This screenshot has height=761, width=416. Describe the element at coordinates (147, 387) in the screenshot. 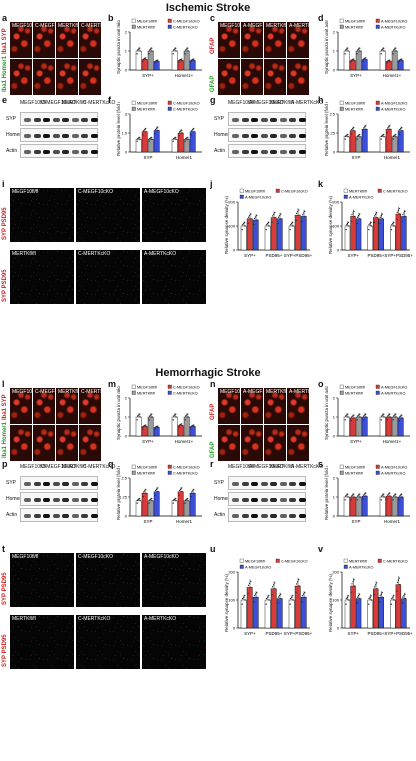

I see `legend-label: MEGF10fl/fl` at that location.